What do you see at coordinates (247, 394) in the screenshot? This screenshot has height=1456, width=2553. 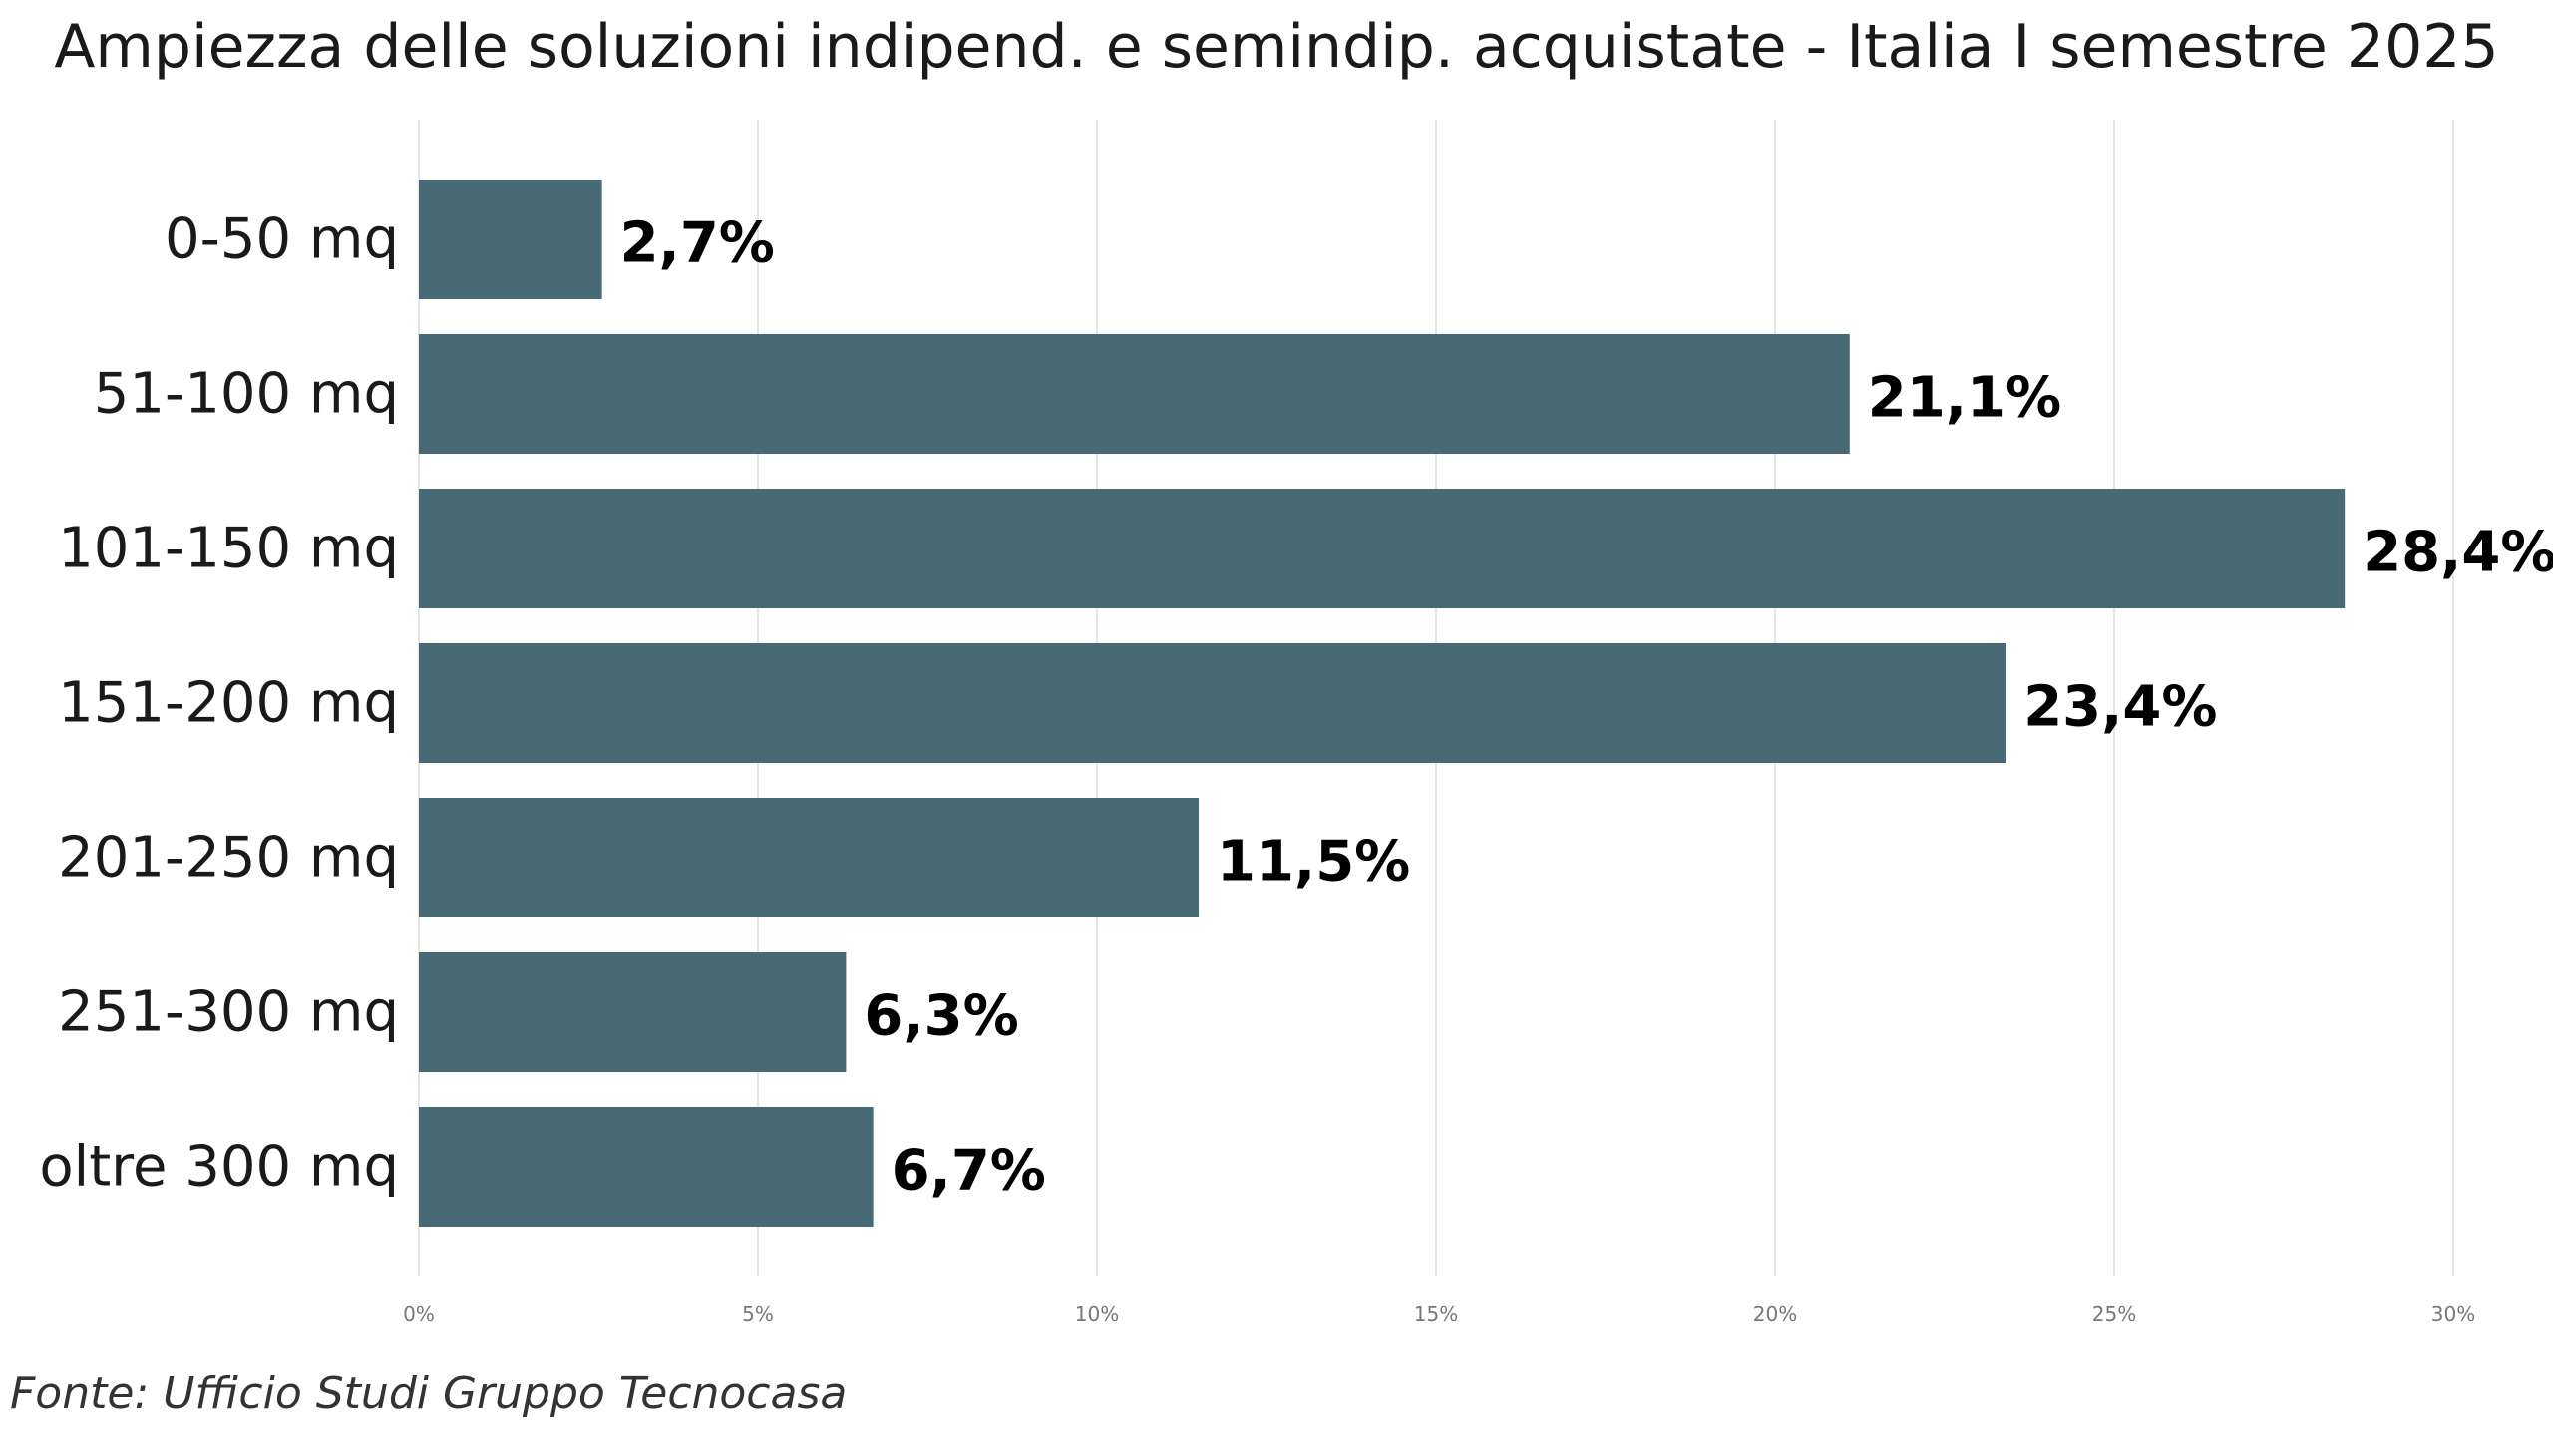 I see `category-label: 51-100 mq` at bounding box center [247, 394].